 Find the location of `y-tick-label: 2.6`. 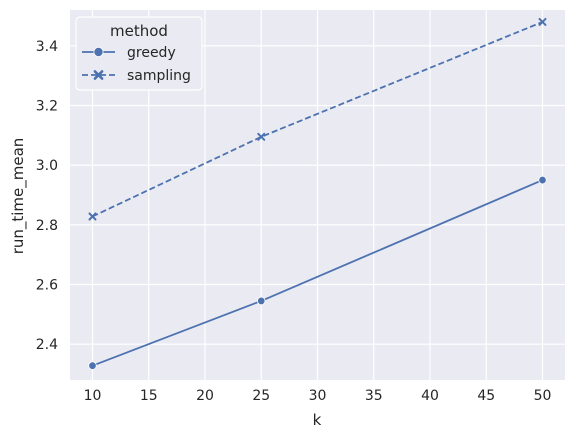

y-tick-label: 2.6 is located at coordinates (47, 286).